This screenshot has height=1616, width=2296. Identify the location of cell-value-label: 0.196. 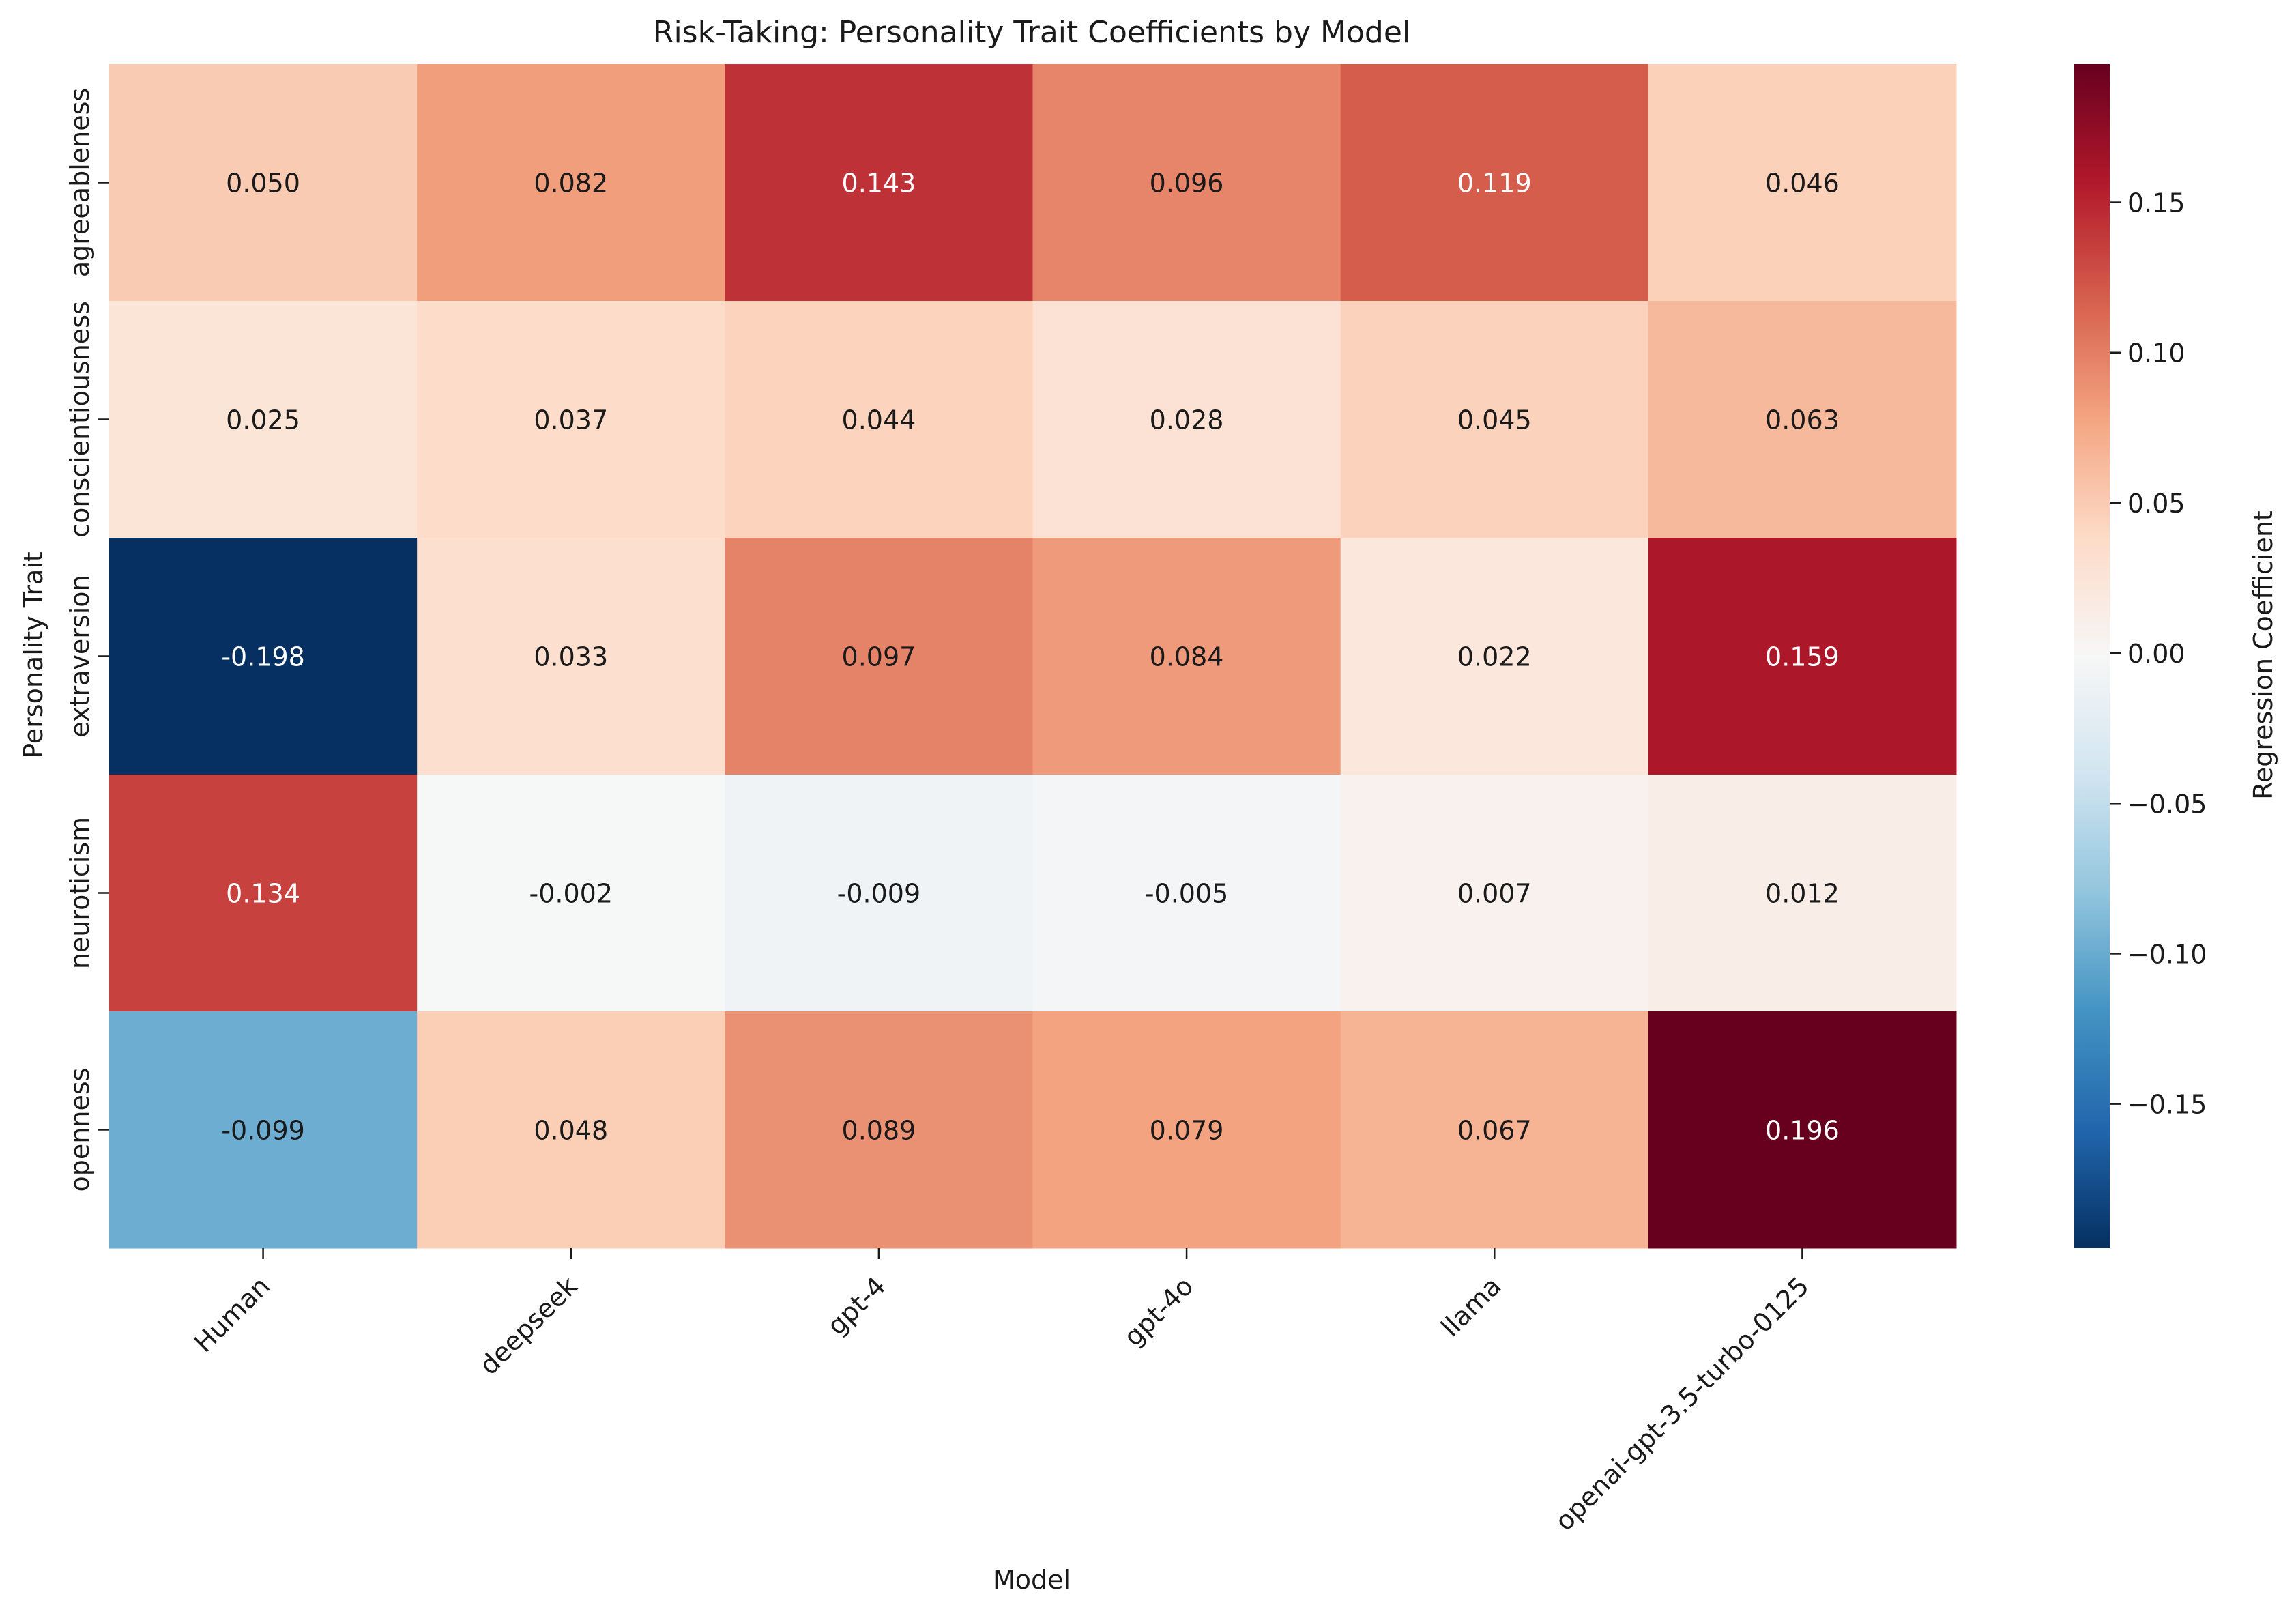
(1802, 1131).